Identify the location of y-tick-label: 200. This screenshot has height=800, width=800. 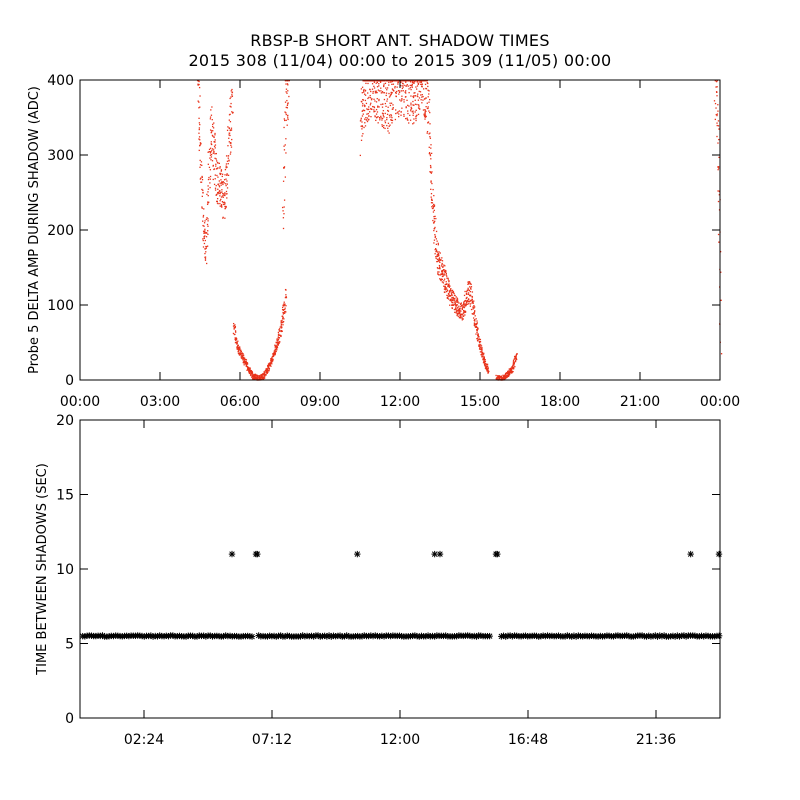
(60, 231).